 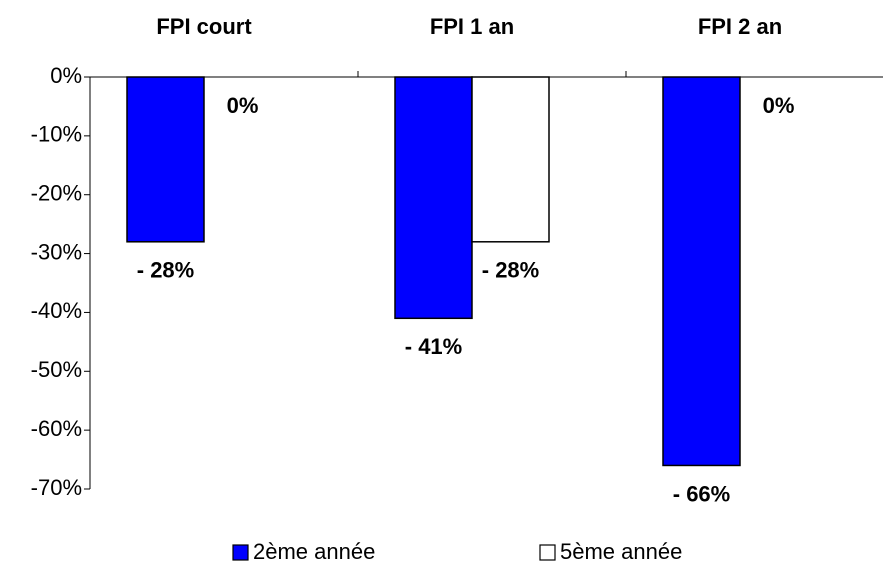 What do you see at coordinates (701, 493) in the screenshot?
I see `value-label: - 66%` at bounding box center [701, 493].